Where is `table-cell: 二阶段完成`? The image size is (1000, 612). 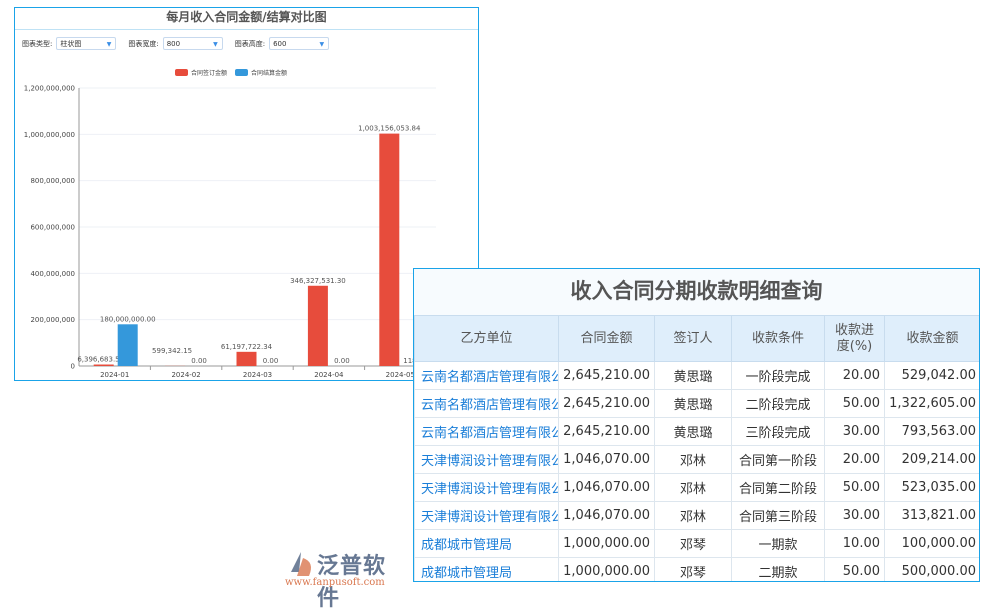
table-cell: 二阶段完成 is located at coordinates (778, 404).